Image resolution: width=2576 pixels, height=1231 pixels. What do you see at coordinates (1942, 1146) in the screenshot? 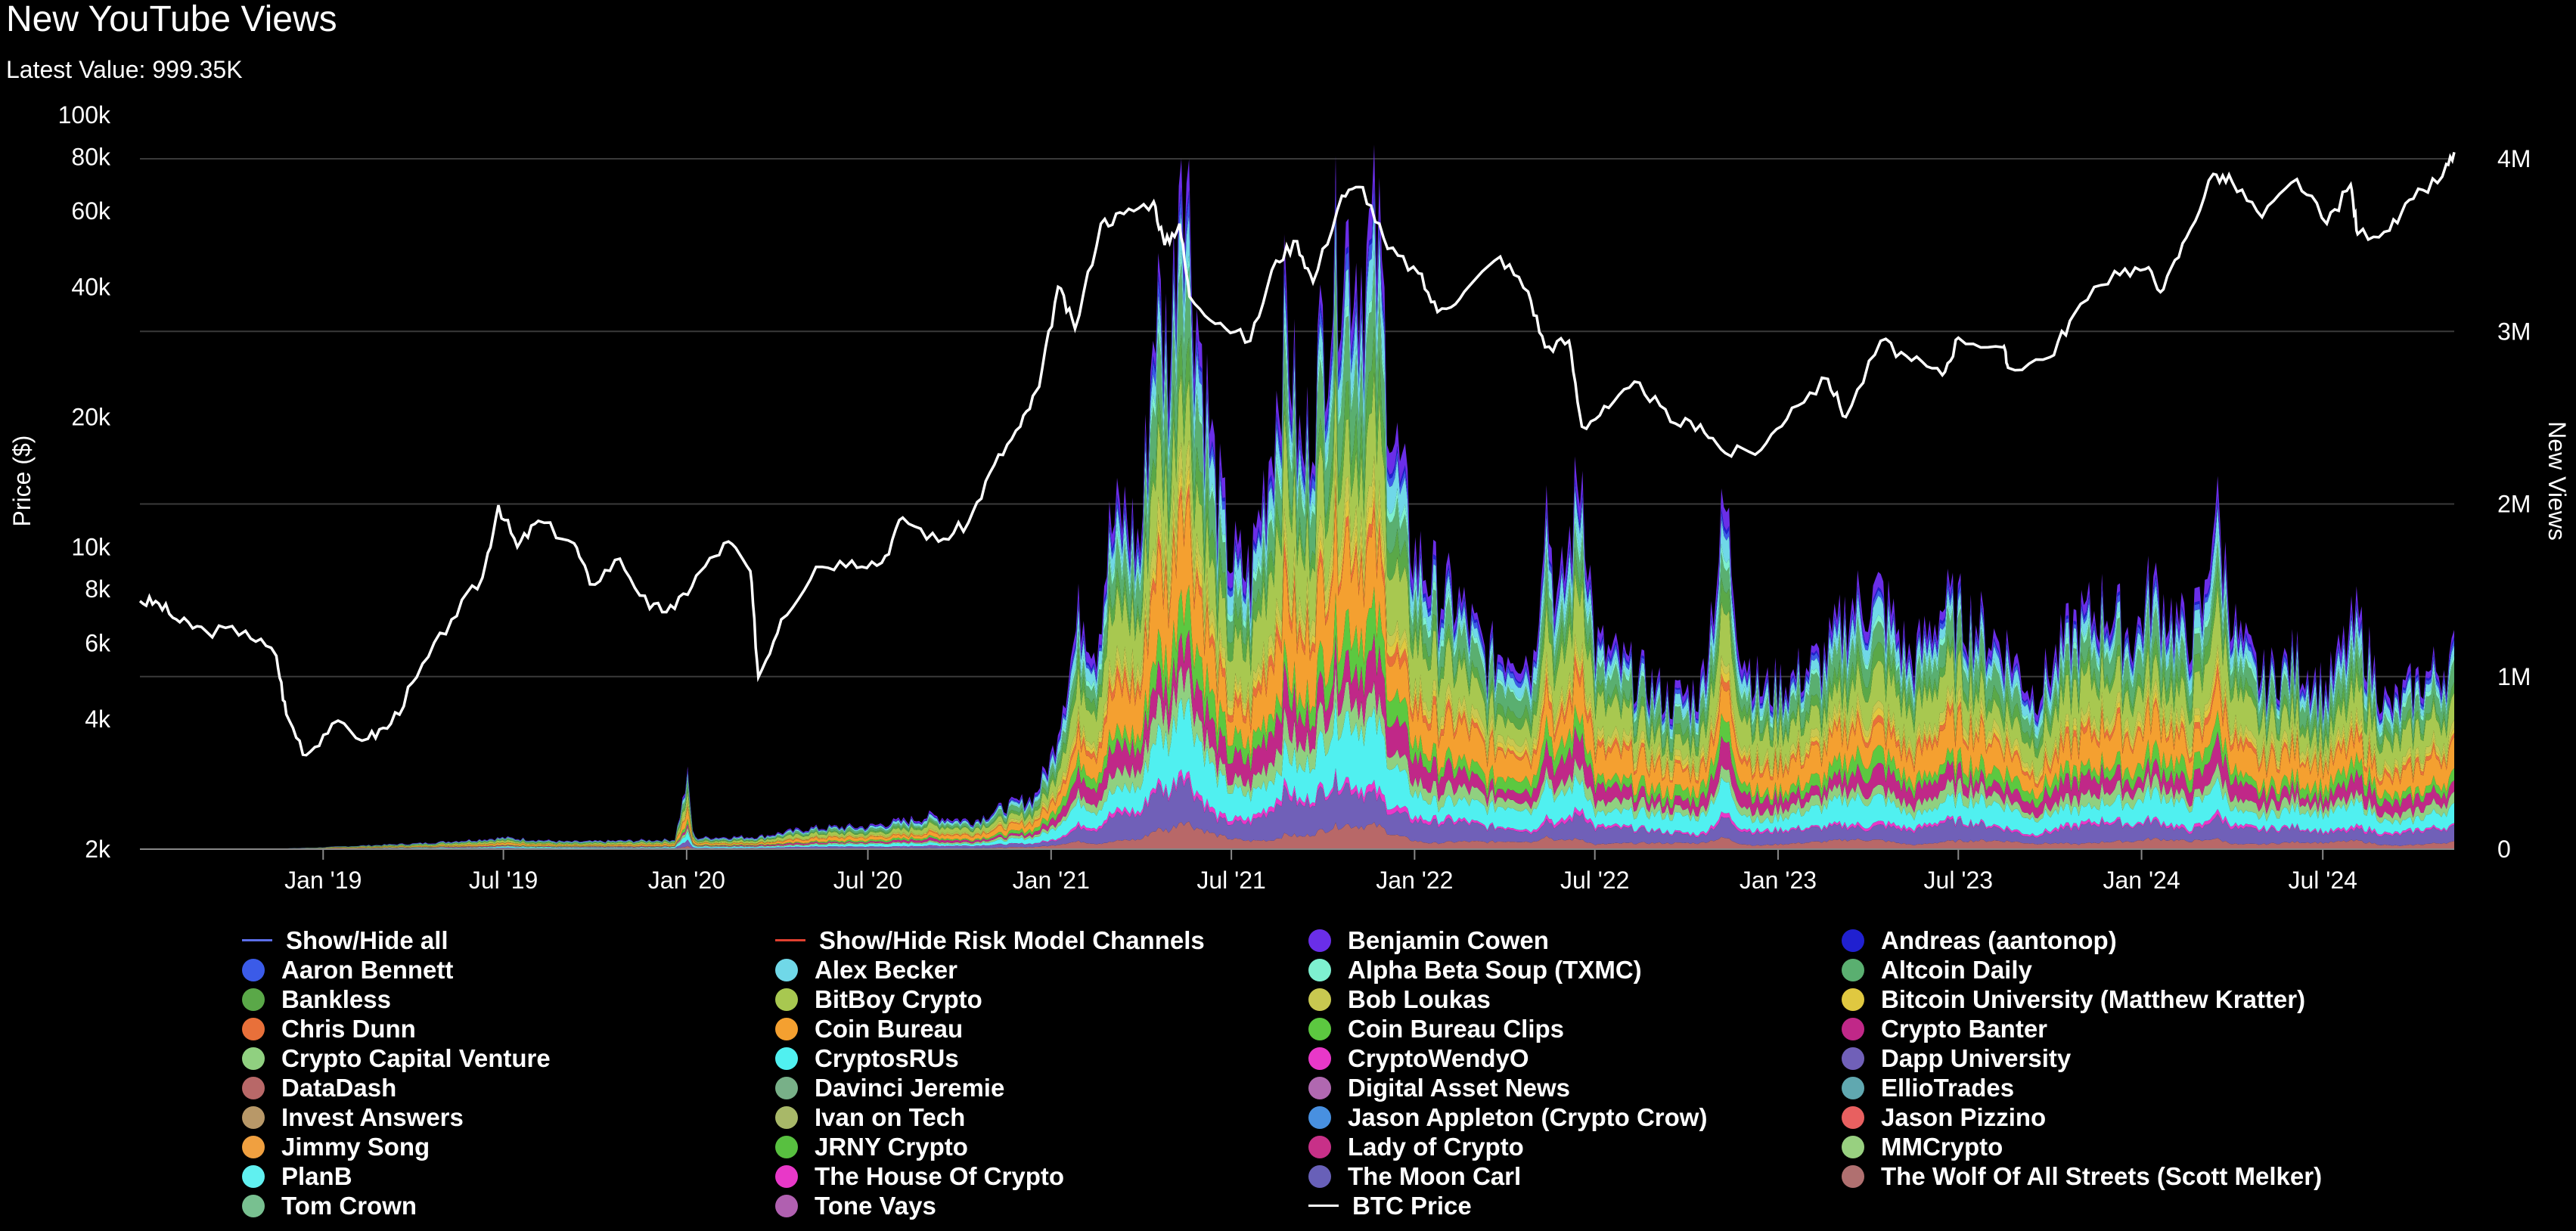
I see `legend-label: MMCrypto` at bounding box center [1942, 1146].